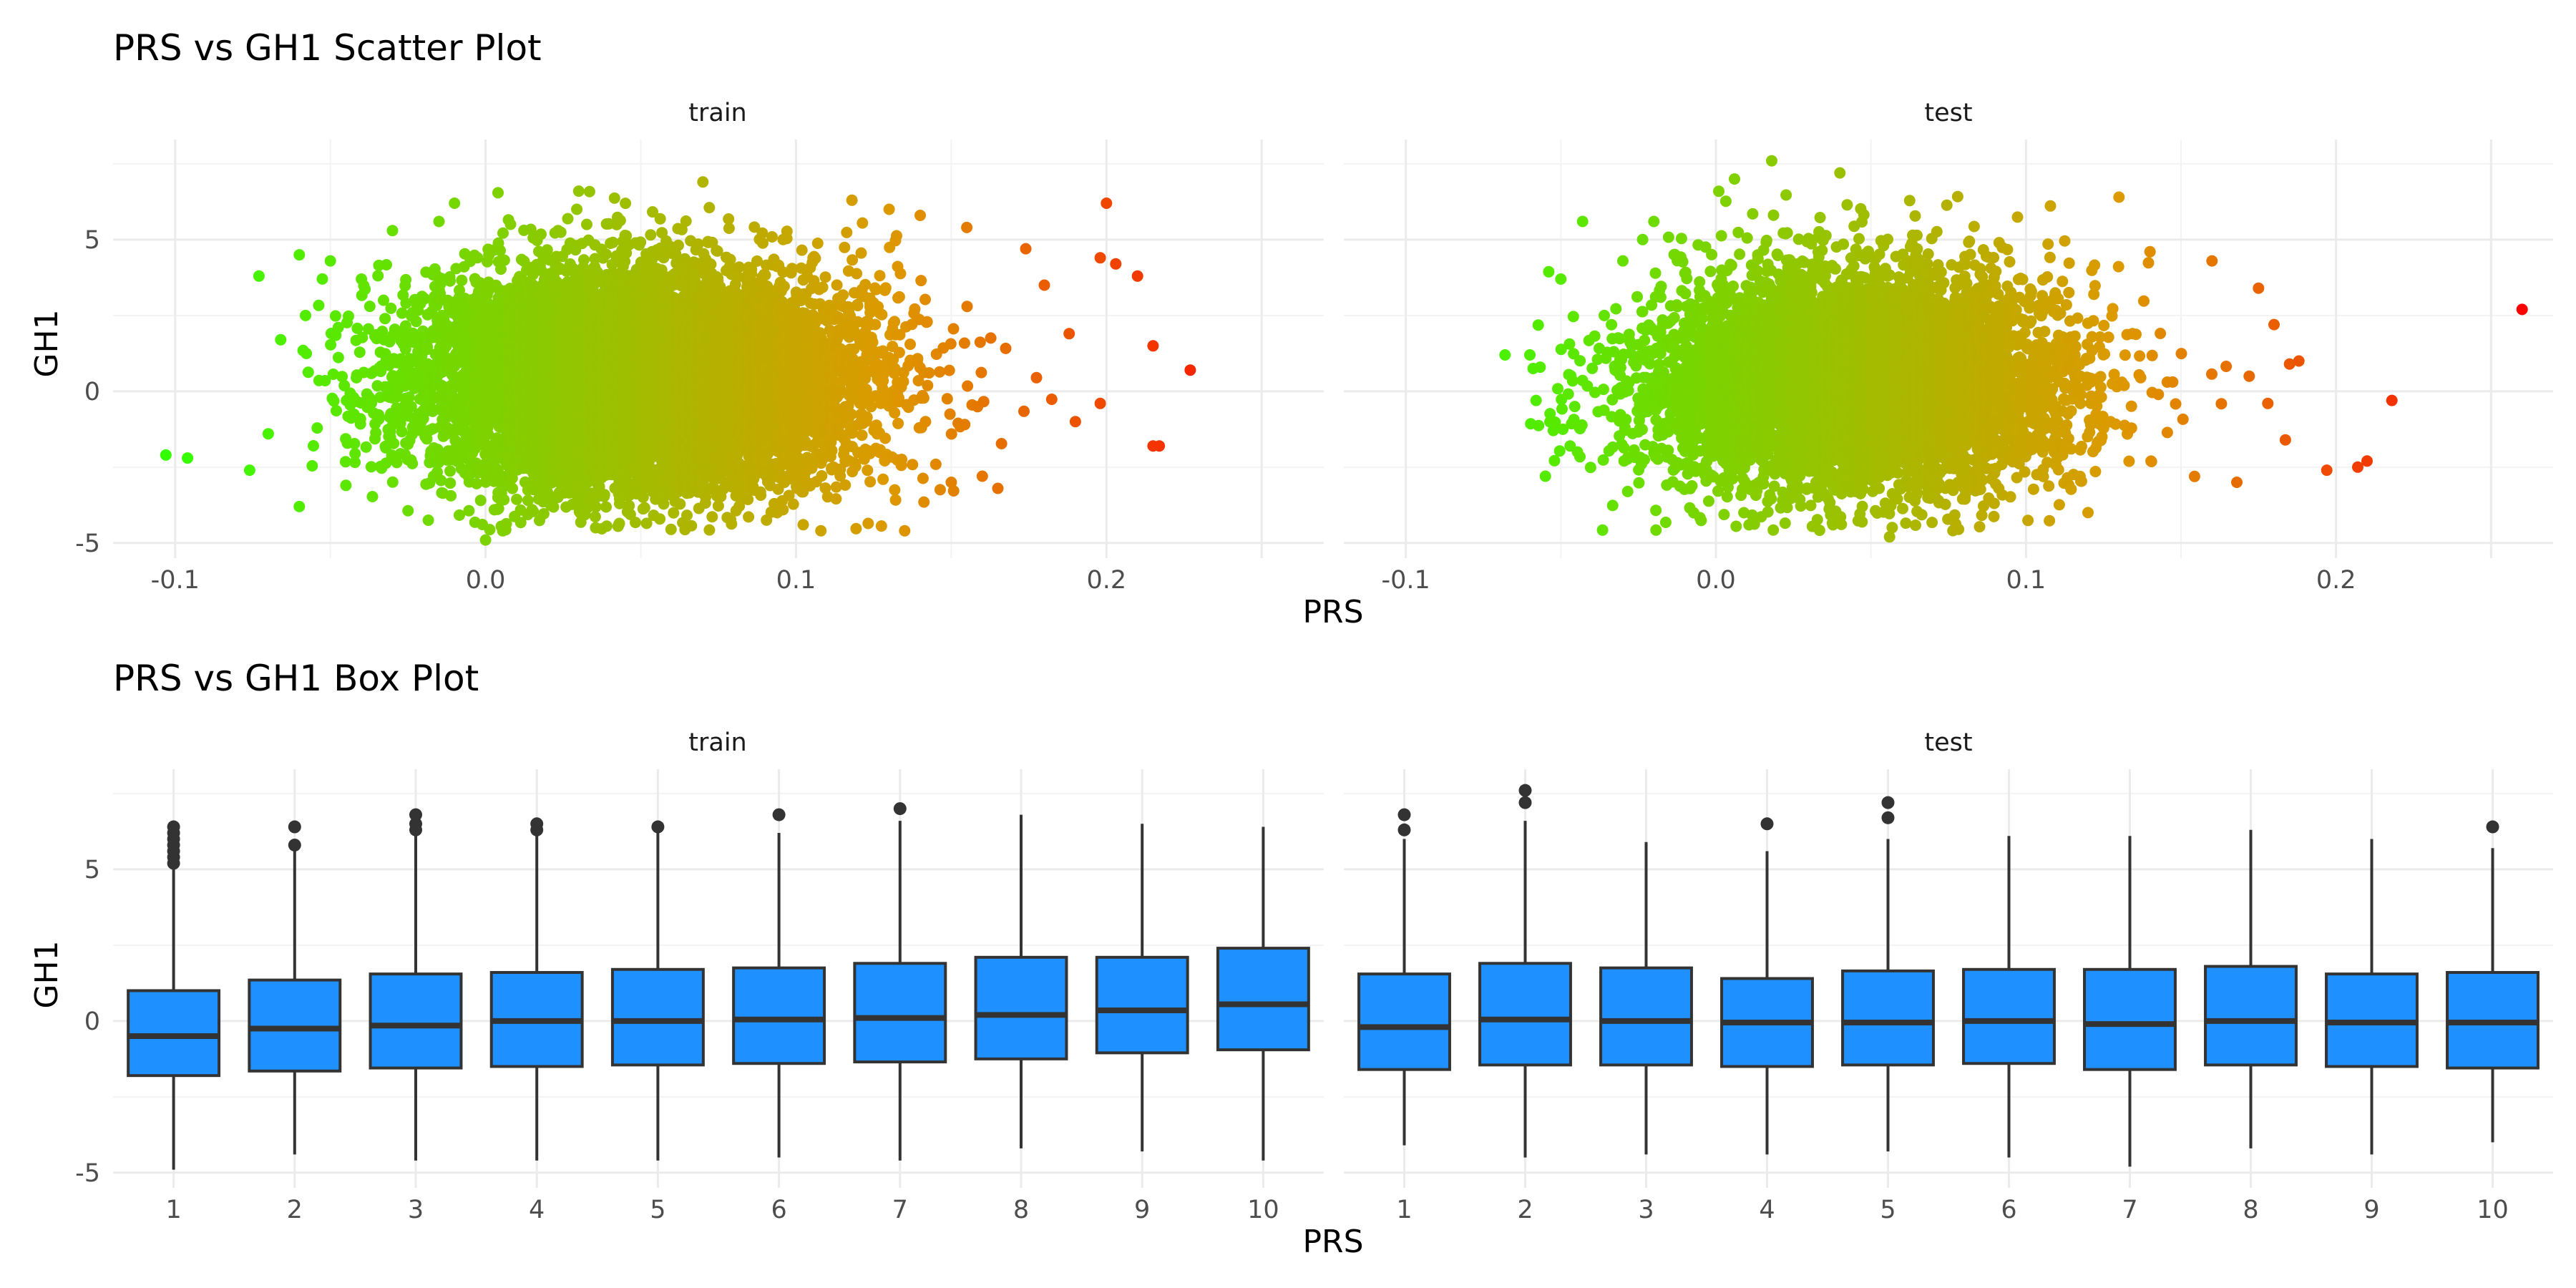 This screenshot has height=1288, width=2576. Describe the element at coordinates (678, 361) in the screenshot. I see `scatter-train-points` at that location.